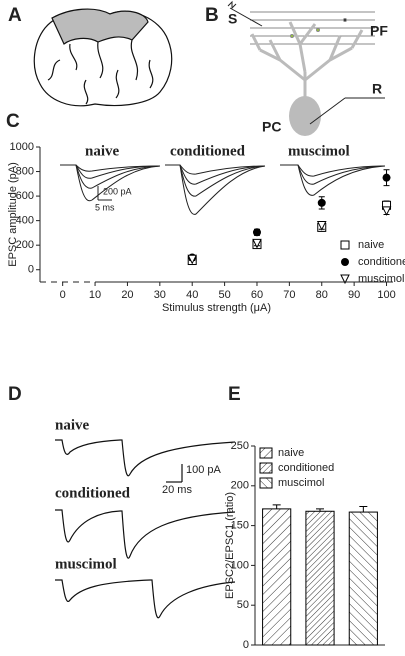 Image resolution: width=405 pixels, height=656 pixels. I want to click on x-tick-label: 70, so click(289, 295).